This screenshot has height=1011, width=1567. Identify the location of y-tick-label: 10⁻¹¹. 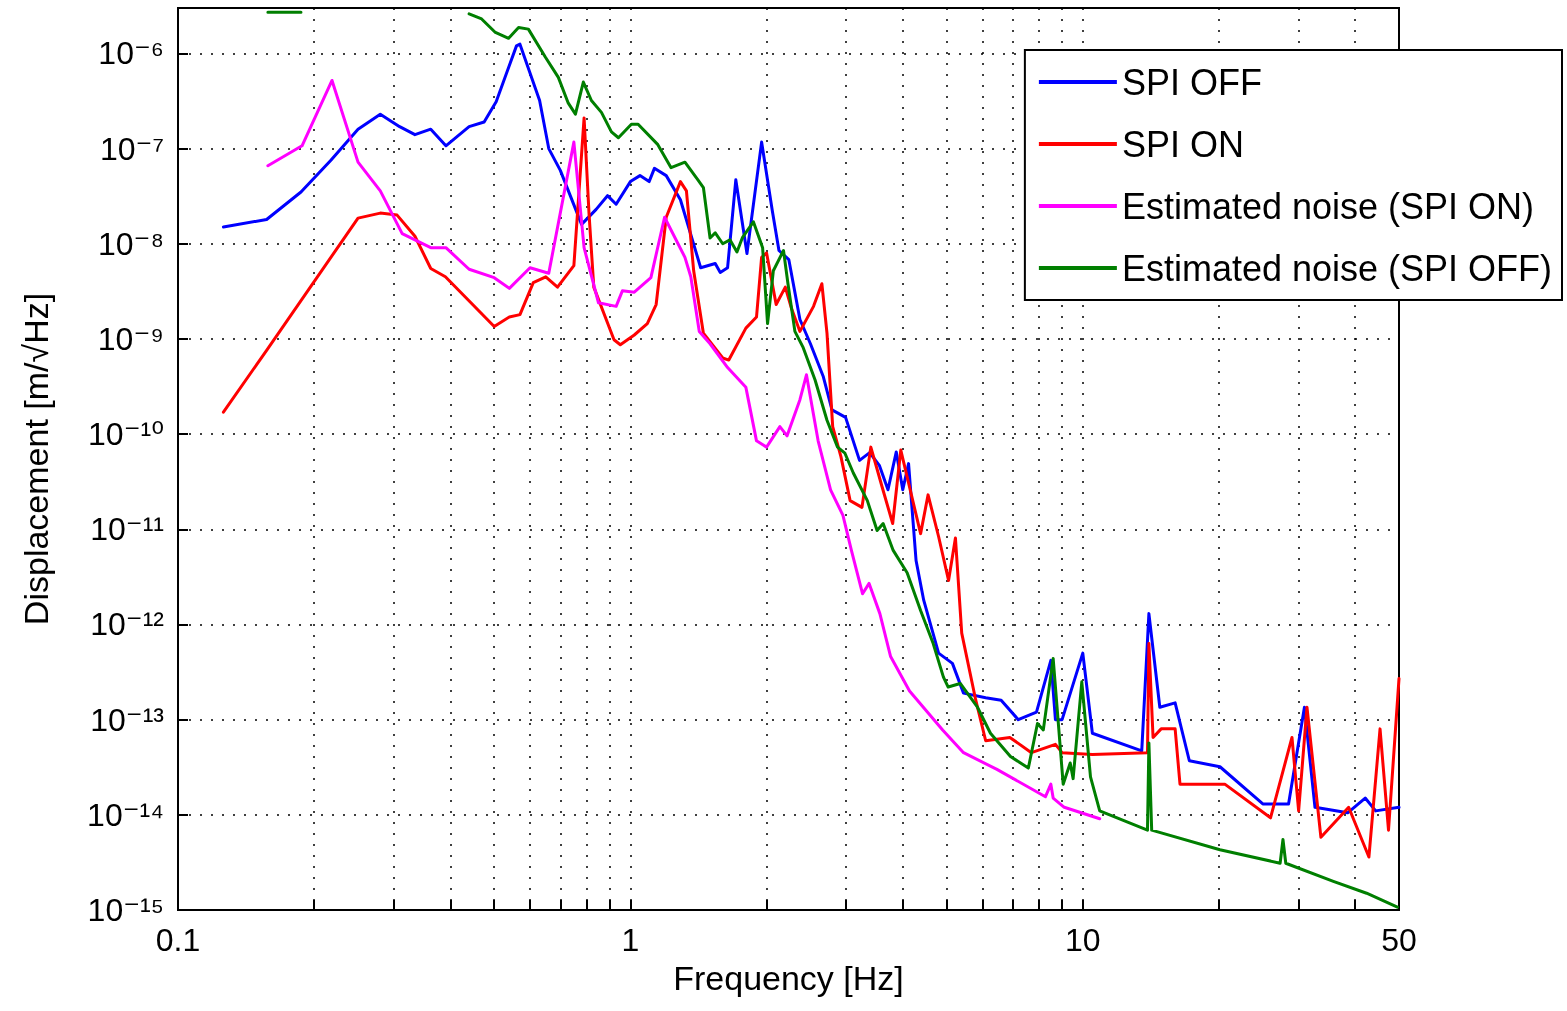
(127, 529).